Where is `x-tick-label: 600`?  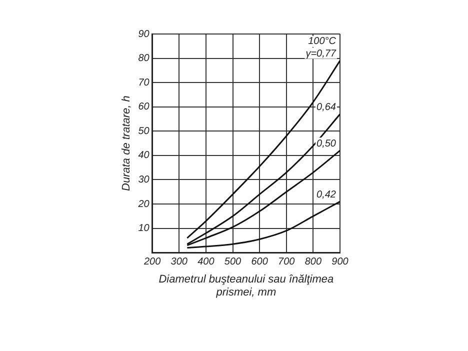 x-tick-label: 600 is located at coordinates (259, 262).